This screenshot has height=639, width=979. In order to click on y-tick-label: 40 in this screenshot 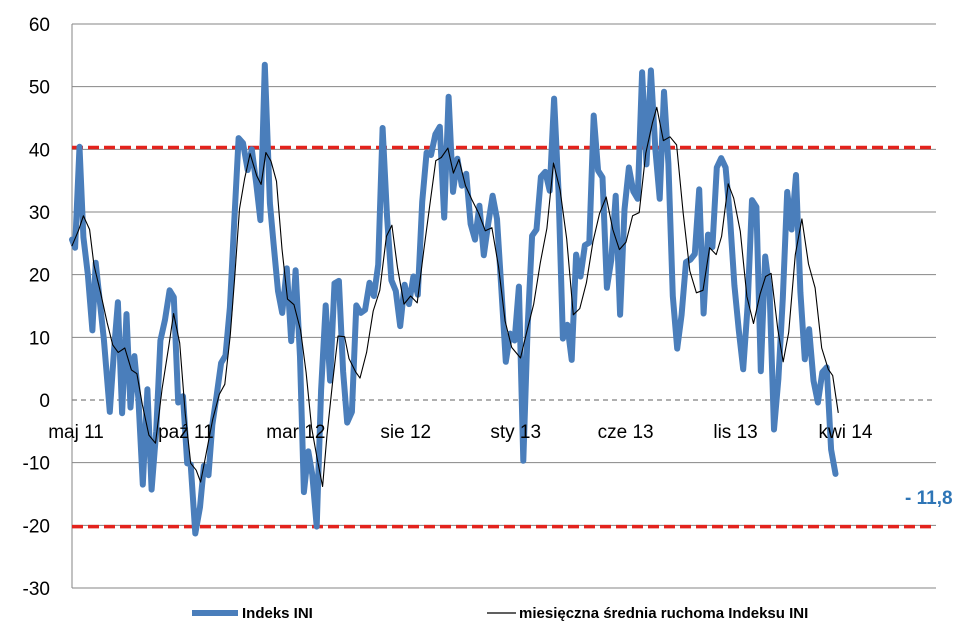, I will do `click(39, 150)`.